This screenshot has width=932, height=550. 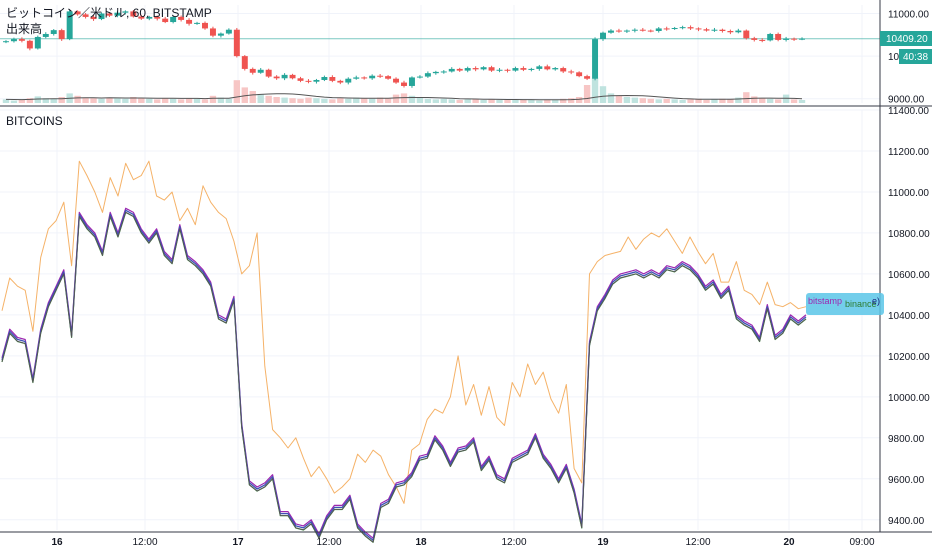 What do you see at coordinates (24, 28) in the screenshot?
I see `volume-label: 出来高` at bounding box center [24, 28].